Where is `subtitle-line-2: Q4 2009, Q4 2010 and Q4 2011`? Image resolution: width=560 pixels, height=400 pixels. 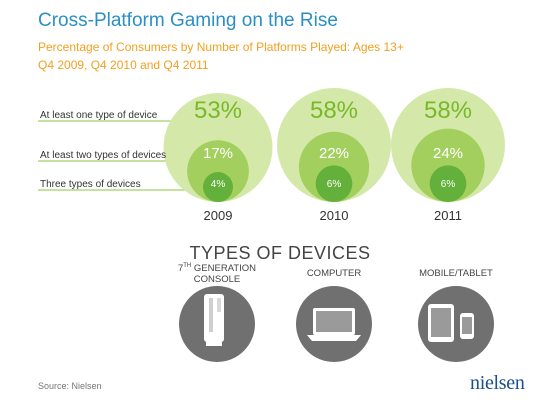 subtitle-line-2: Q4 2009, Q4 2010 and Q4 2011 is located at coordinates (123, 65).